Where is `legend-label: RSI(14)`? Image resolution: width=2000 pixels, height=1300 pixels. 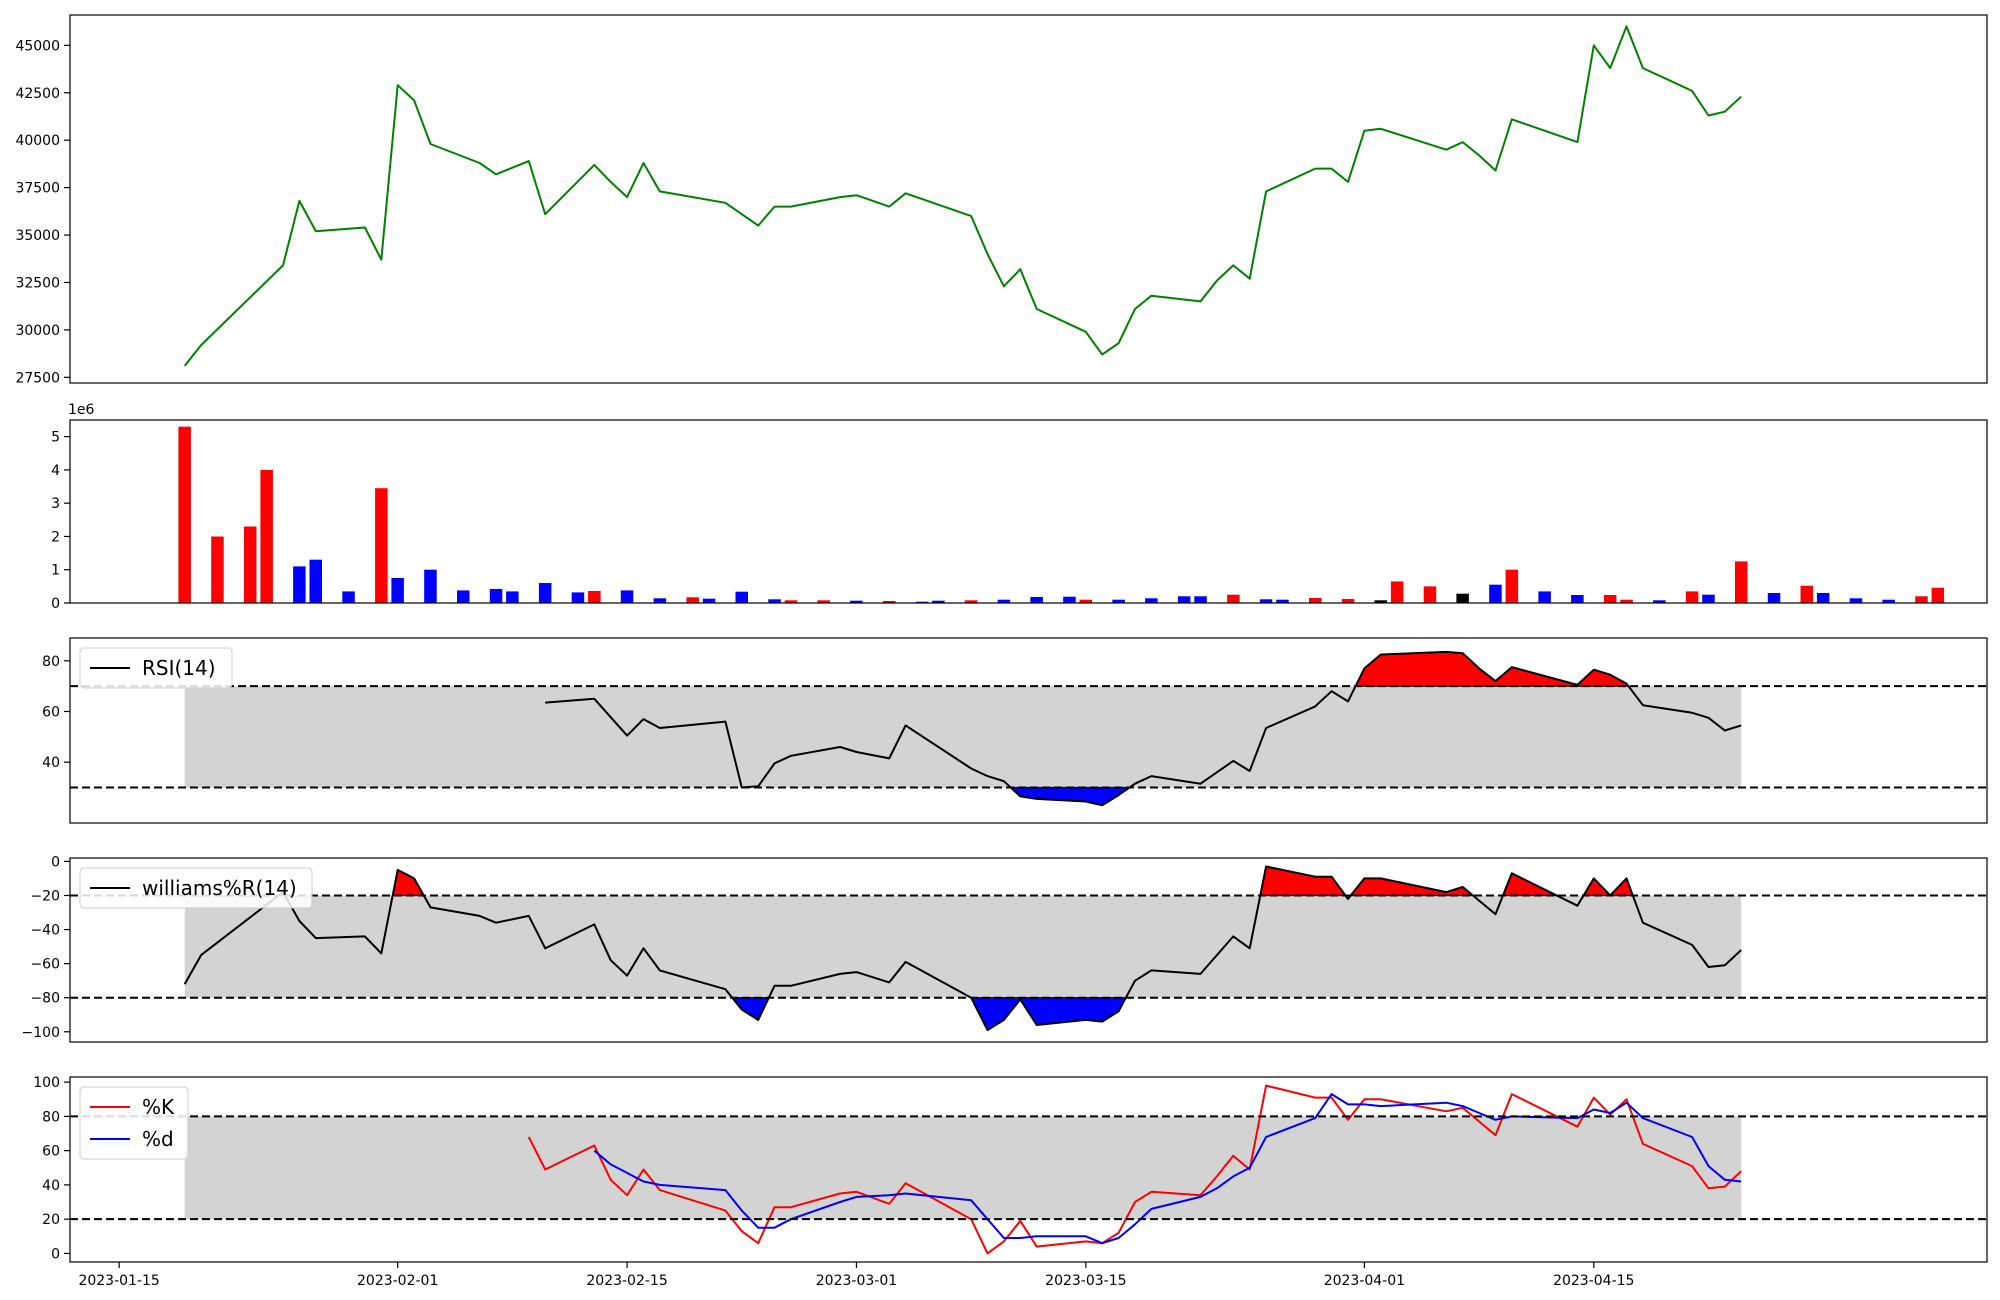 legend-label: RSI(14) is located at coordinates (179, 668).